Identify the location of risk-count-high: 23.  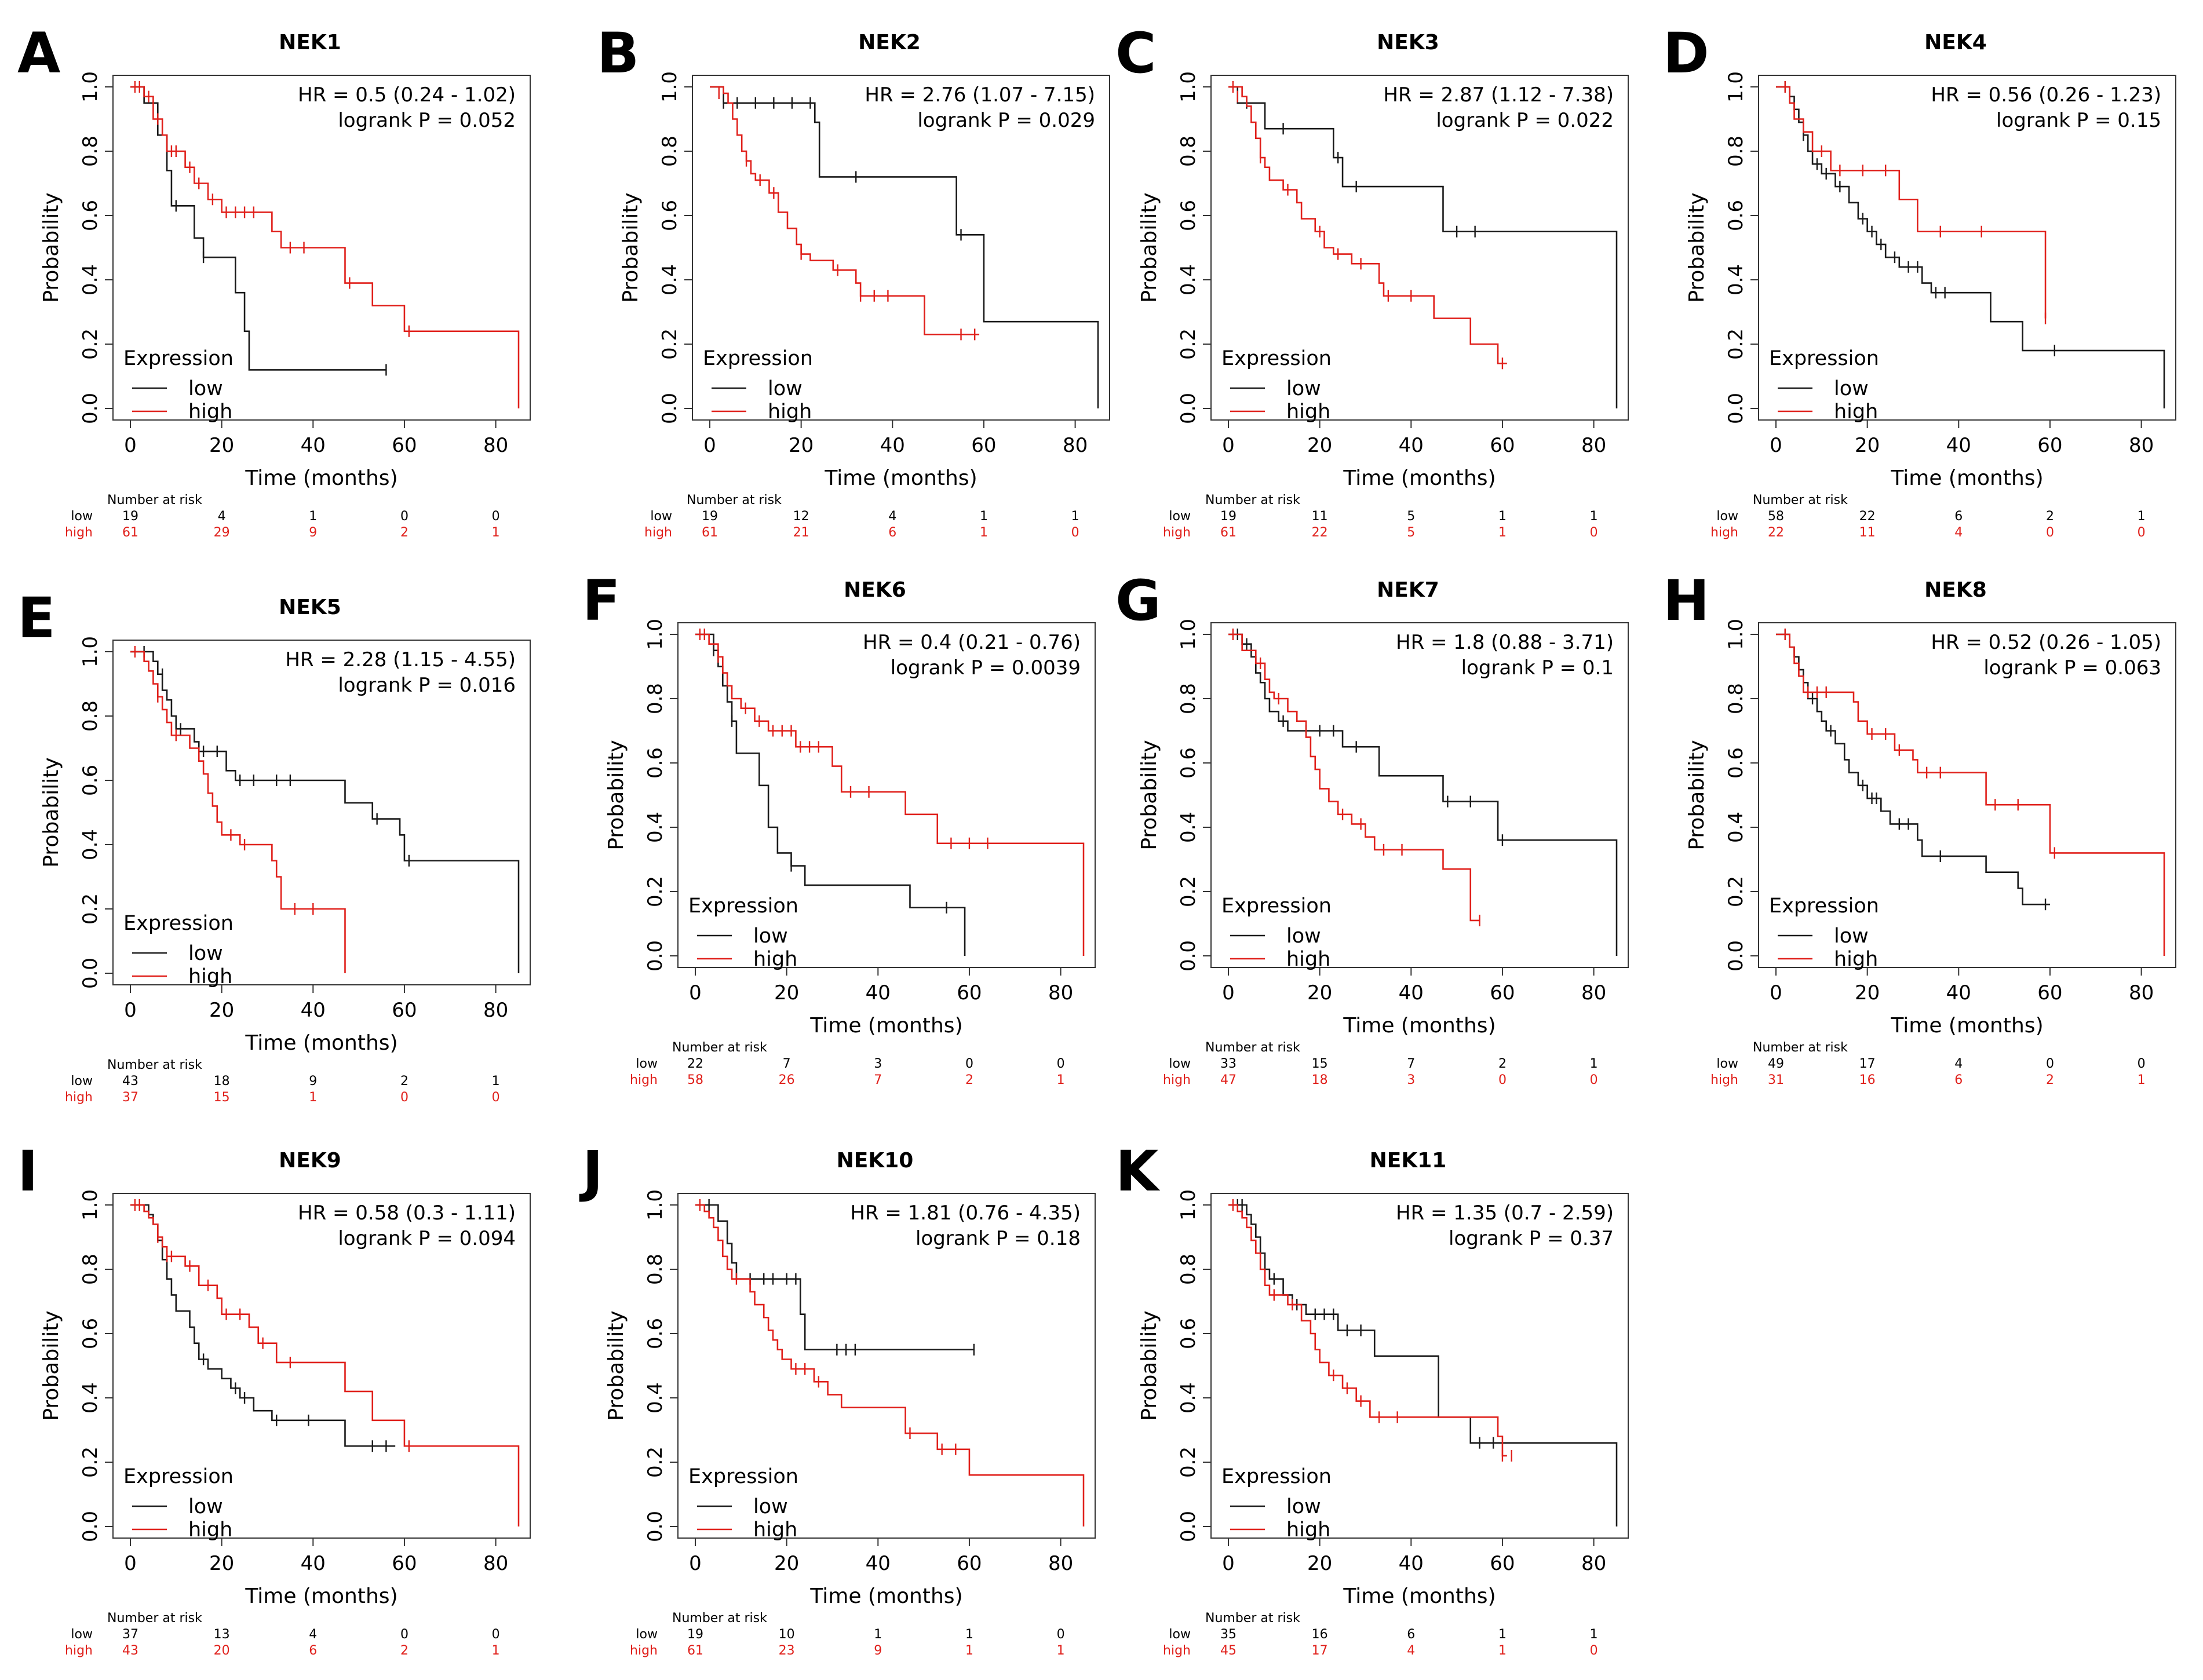
(787, 1651).